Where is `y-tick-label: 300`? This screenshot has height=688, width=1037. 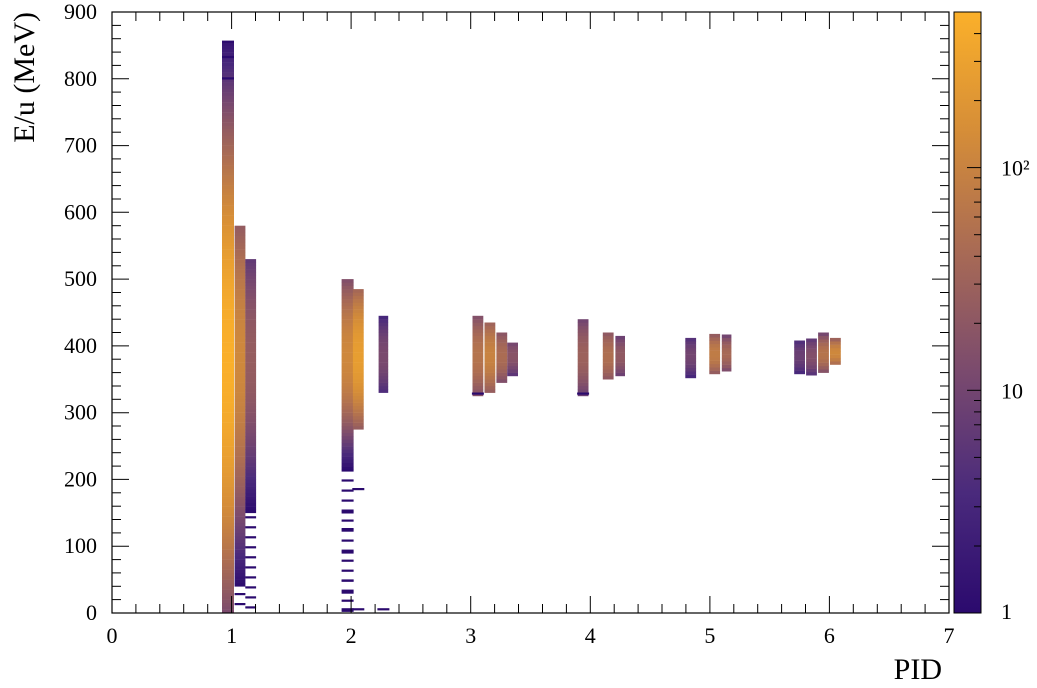 y-tick-label: 300 is located at coordinates (80, 412).